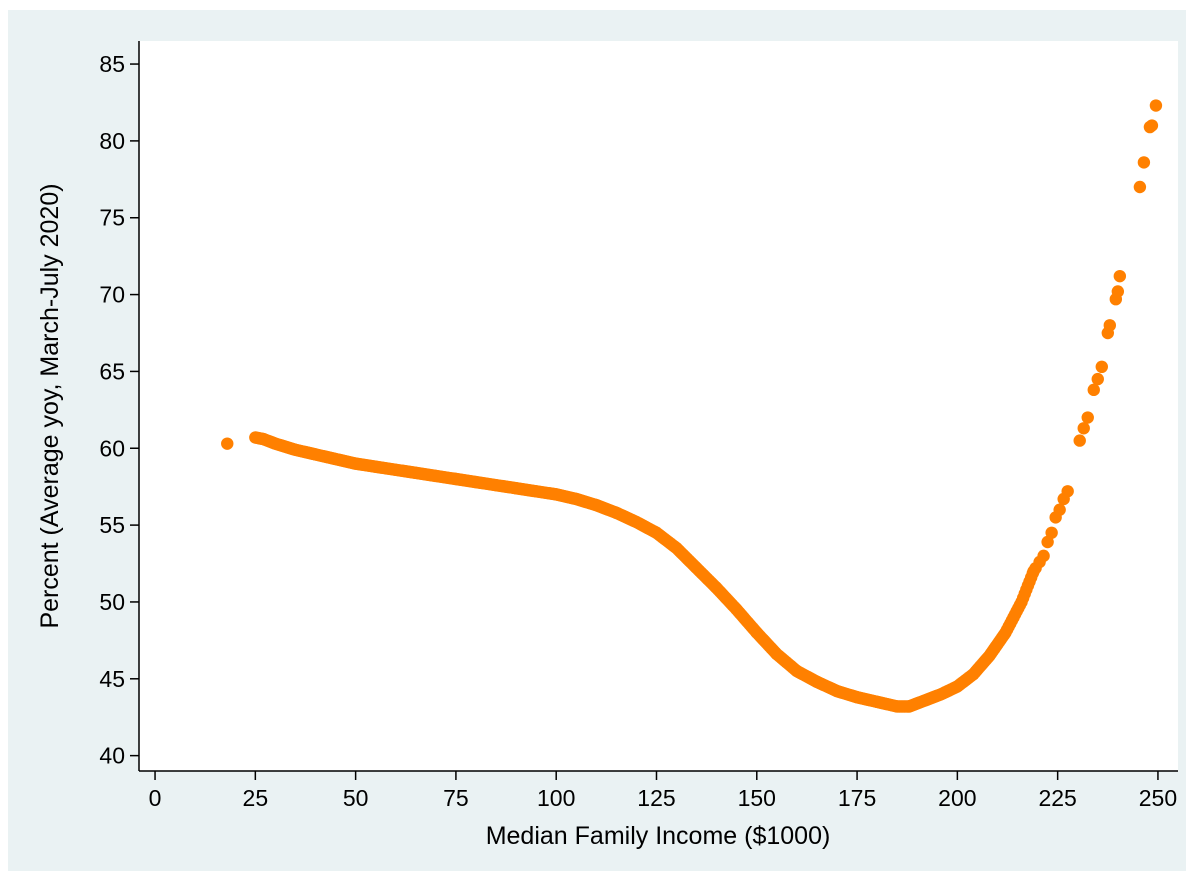 Image resolution: width=1194 pixels, height=879 pixels. I want to click on x-tick-label: 150, so click(757, 798).